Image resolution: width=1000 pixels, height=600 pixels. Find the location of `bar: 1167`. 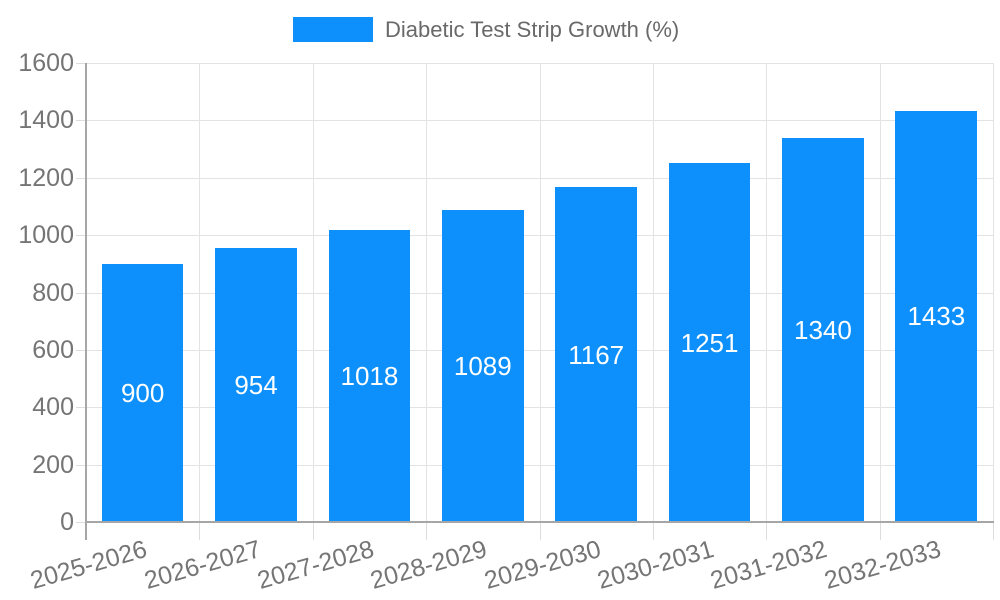

bar: 1167 is located at coordinates (596, 354).